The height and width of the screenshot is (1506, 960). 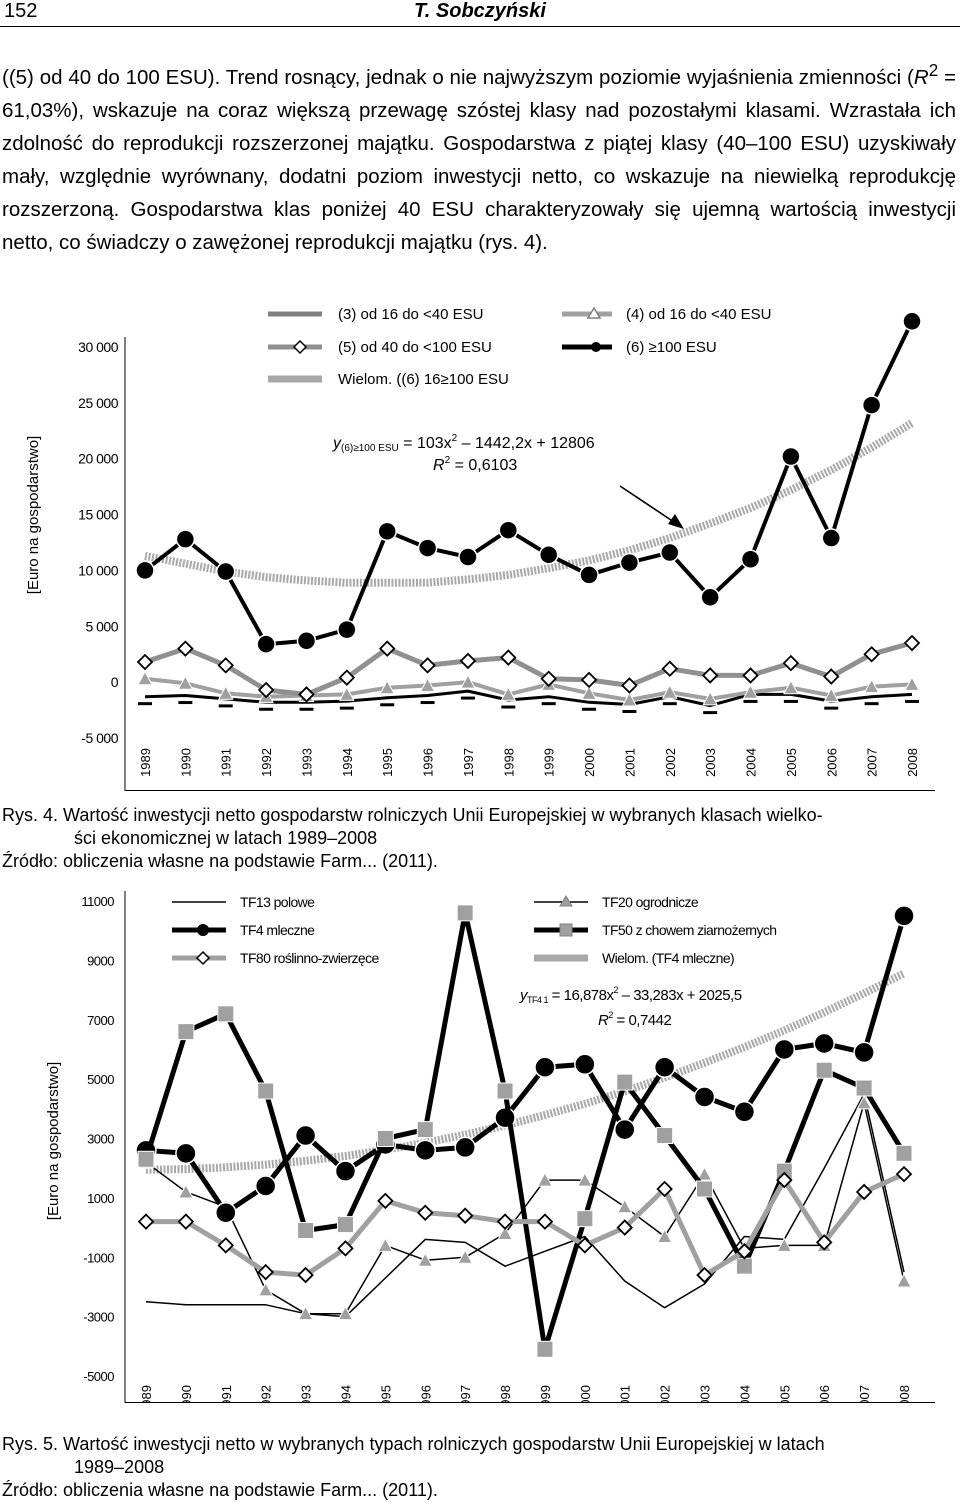 What do you see at coordinates (566, 901) in the screenshot?
I see `legend-triangle-marker` at bounding box center [566, 901].